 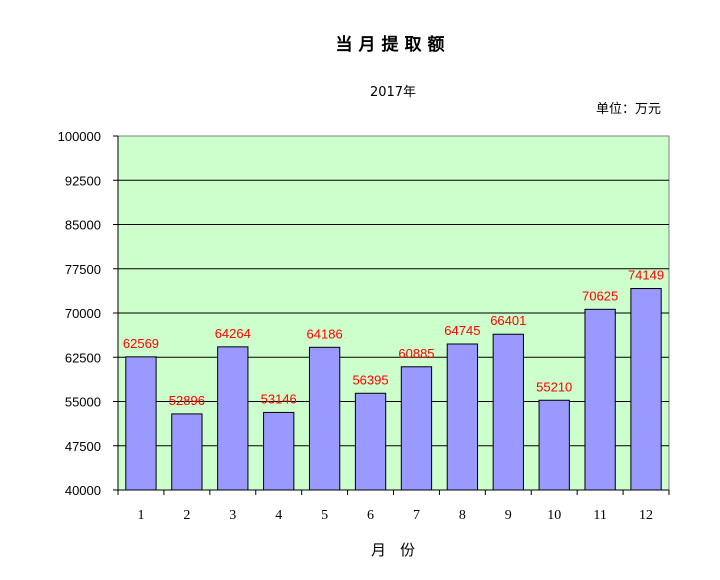 I want to click on x-tick-label: 11, so click(x=599, y=515).